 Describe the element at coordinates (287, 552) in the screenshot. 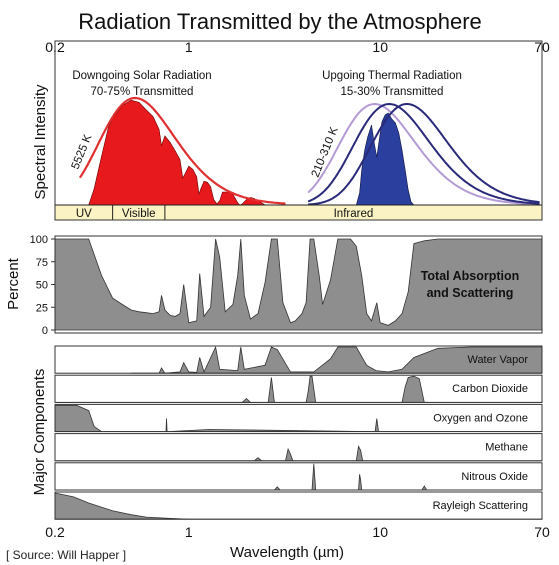

I see `x-axis-label: Wavelength (µm)` at that location.